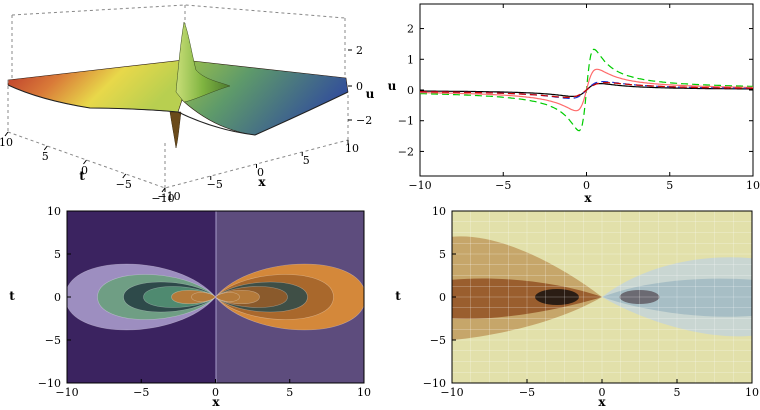 The height and width of the screenshot is (410, 760). What do you see at coordinates (557, 297) in the screenshot?
I see `density-region-left-core` at bounding box center [557, 297].